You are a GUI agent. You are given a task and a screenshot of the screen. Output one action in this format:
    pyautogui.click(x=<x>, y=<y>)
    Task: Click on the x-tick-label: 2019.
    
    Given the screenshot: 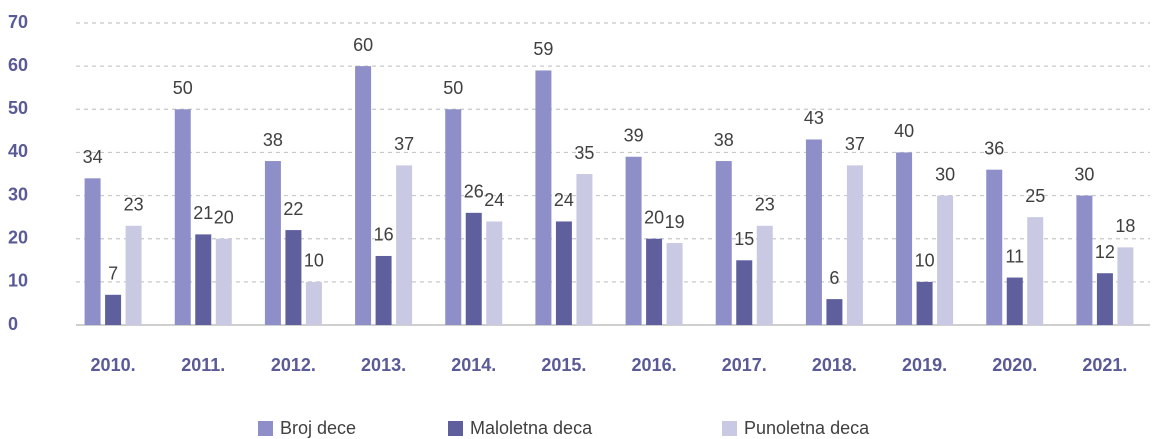 What is the action you would take?
    pyautogui.click(x=924, y=365)
    